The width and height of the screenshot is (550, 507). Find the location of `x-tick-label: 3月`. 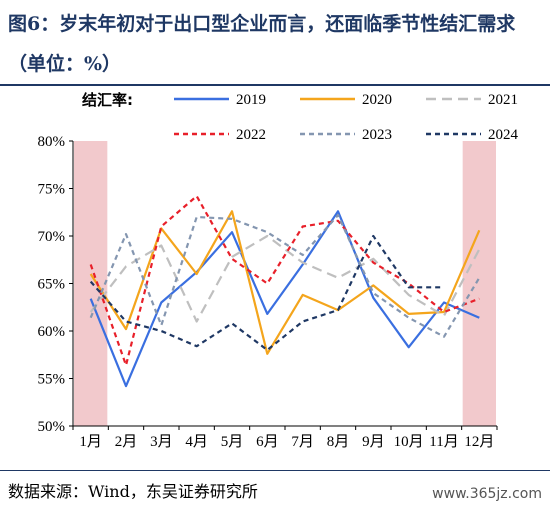

x-tick-label: 3月 is located at coordinates (161, 442).